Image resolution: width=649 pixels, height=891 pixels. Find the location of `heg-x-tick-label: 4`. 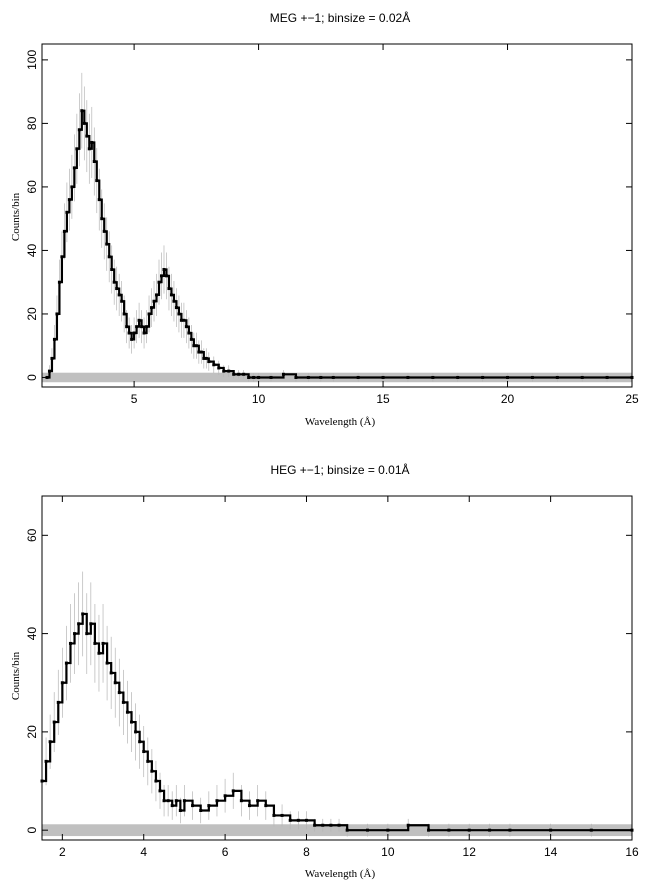

heg-x-tick-label: 4 is located at coordinates (143, 852).